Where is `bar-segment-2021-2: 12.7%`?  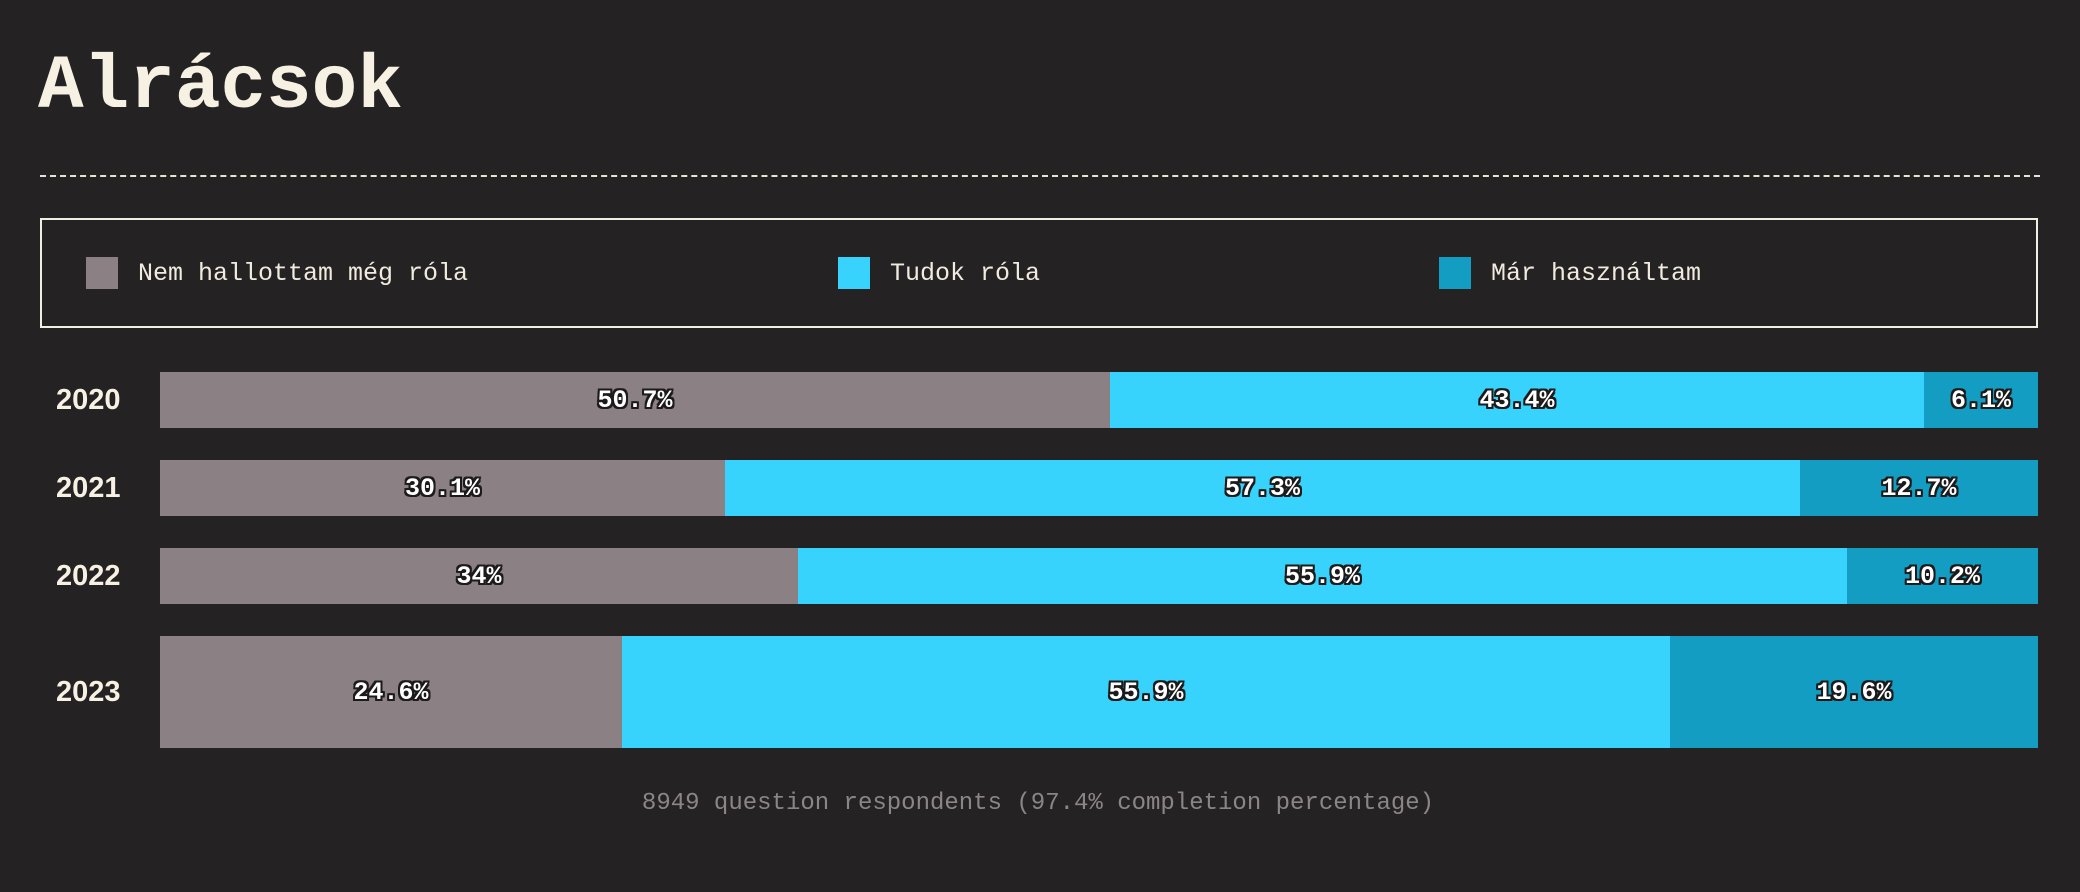 bar-segment-2021-2: 12.7% is located at coordinates (1919, 488).